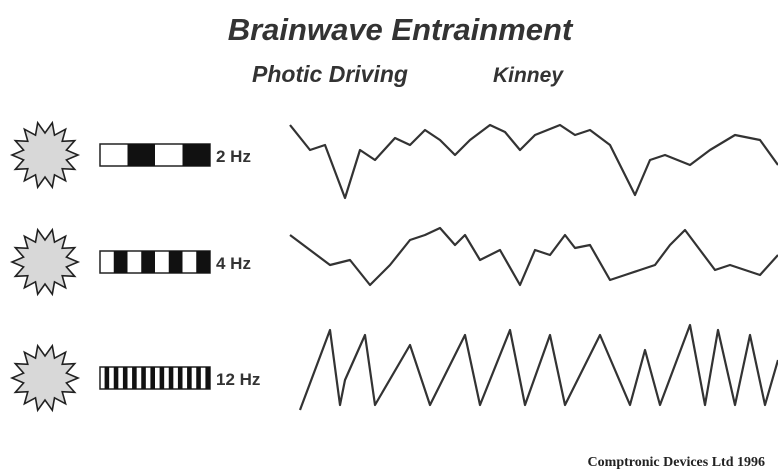 This screenshot has width=778, height=473. What do you see at coordinates (130, 262) in the screenshot?
I see `row: 4 Hz` at bounding box center [130, 262].